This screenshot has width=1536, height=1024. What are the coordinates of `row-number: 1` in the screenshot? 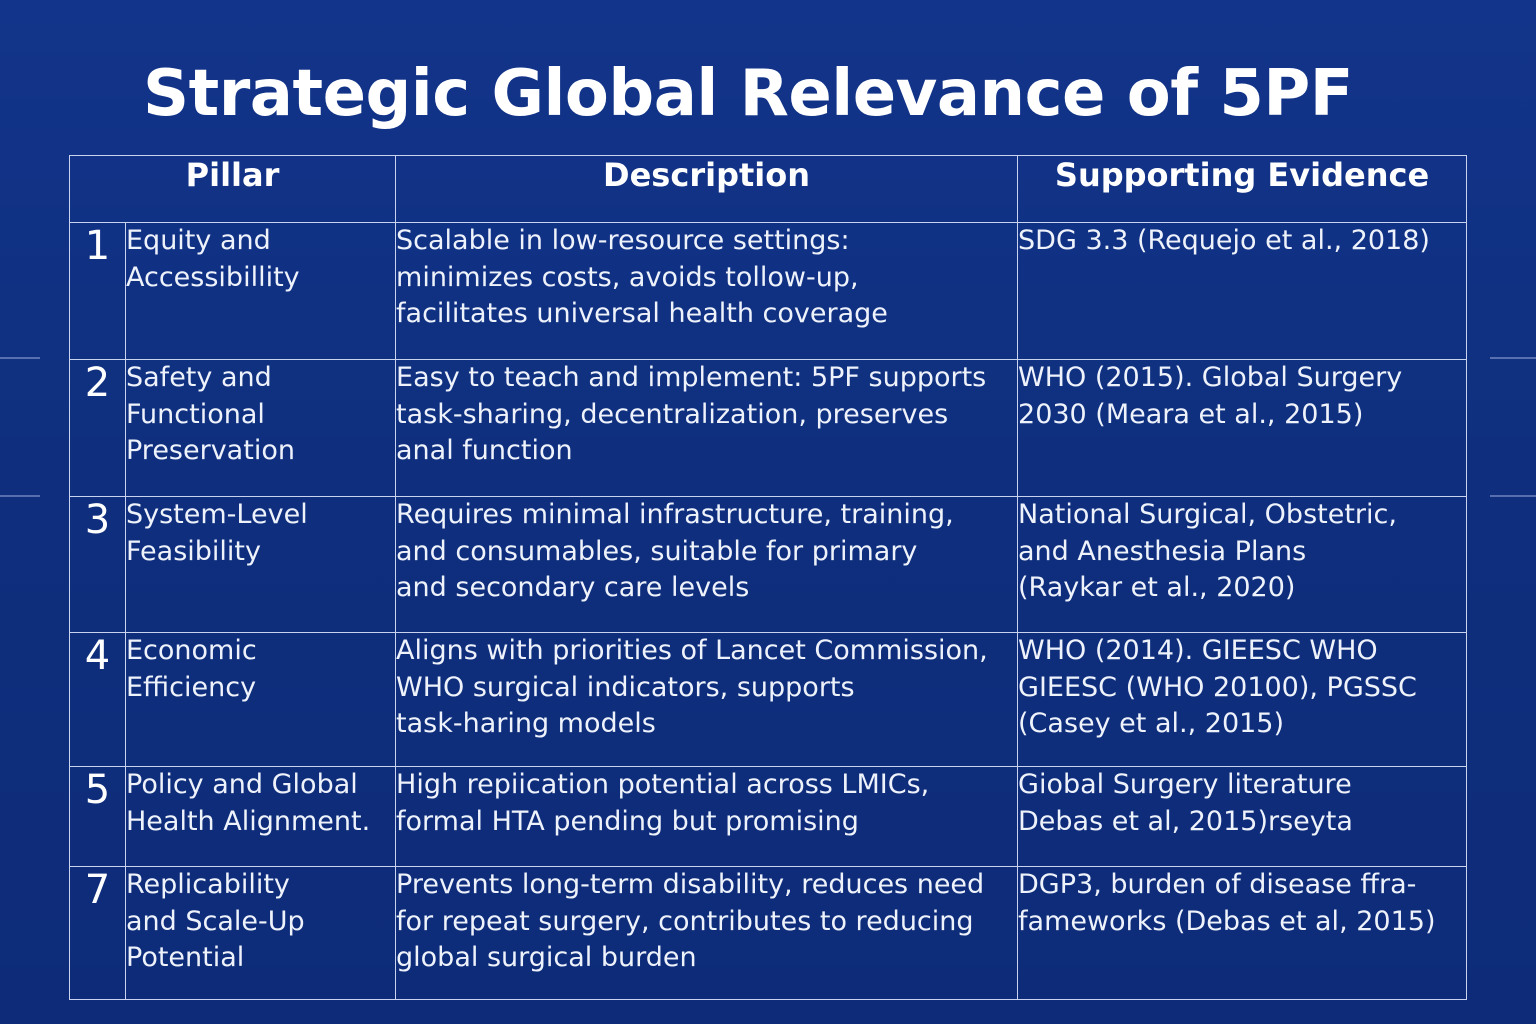 It's located at (97, 291).